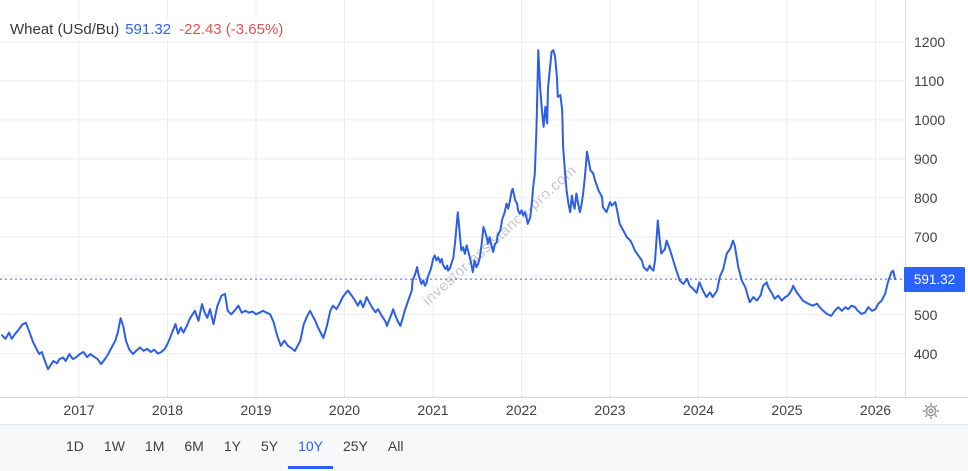  What do you see at coordinates (433, 410) in the screenshot?
I see `time-tick-label: 2021` at bounding box center [433, 410].